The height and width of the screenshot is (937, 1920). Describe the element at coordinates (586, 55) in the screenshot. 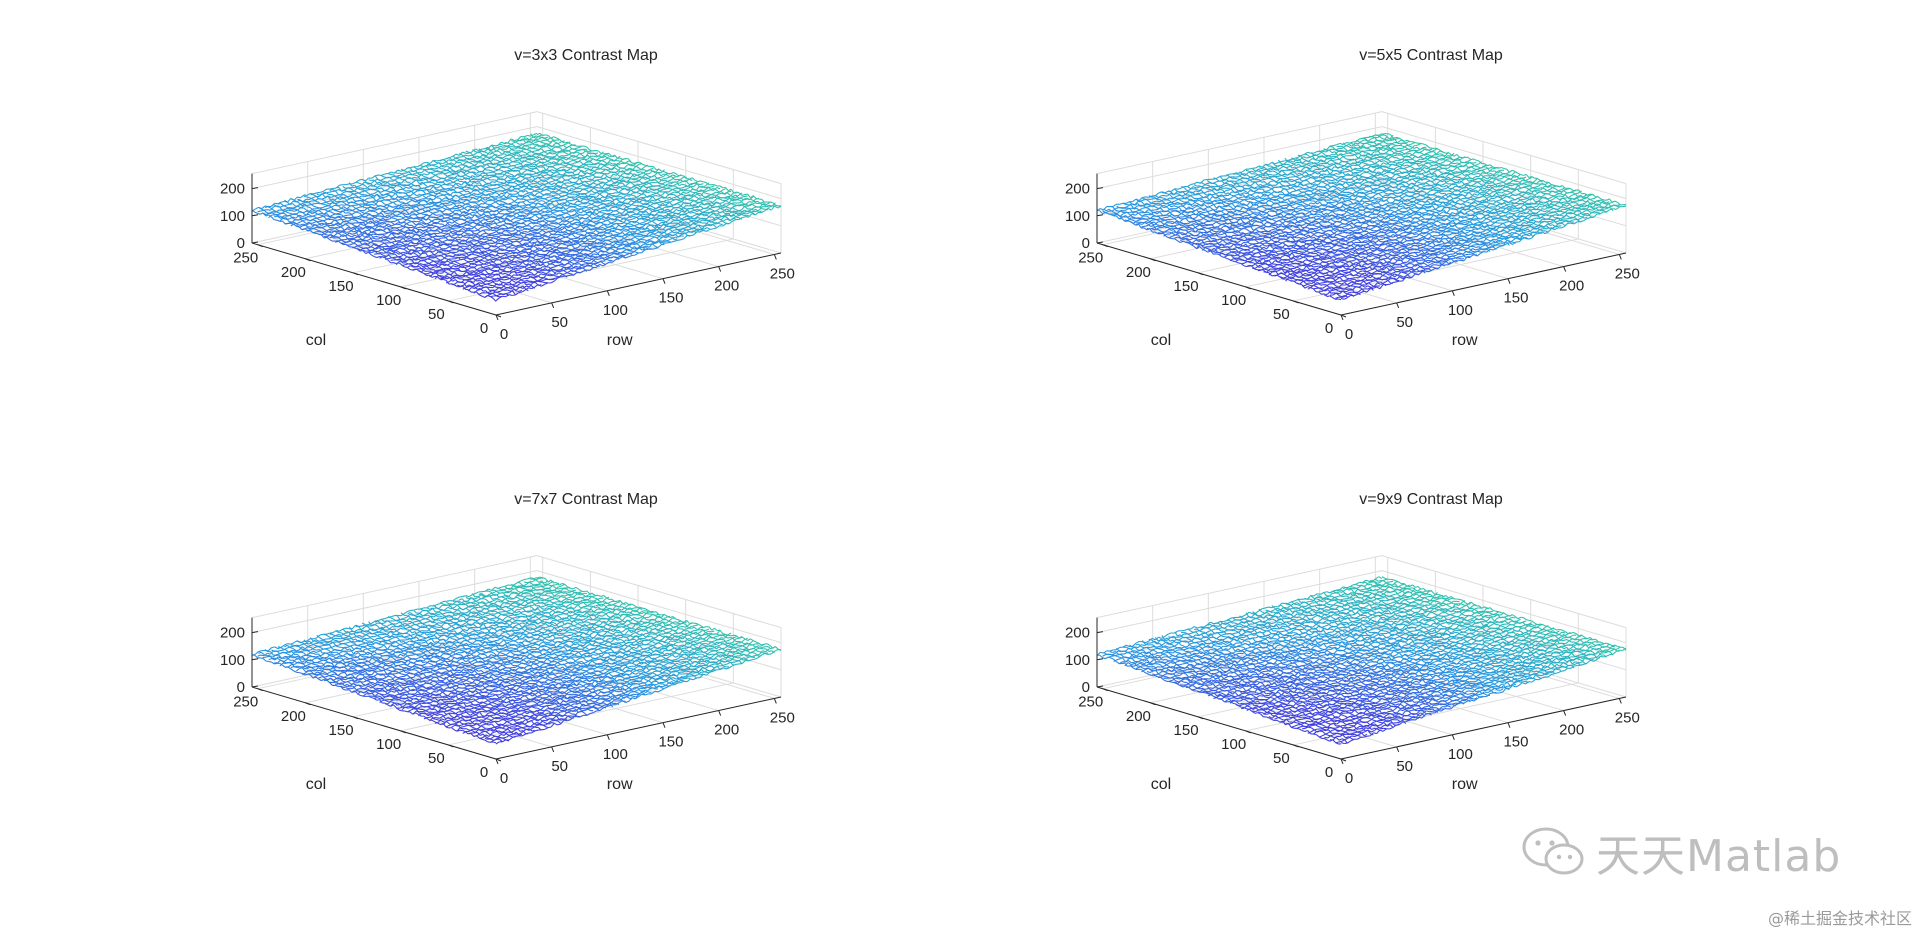

I see `subplot-title: v=3x3 Contrast Map` at that location.